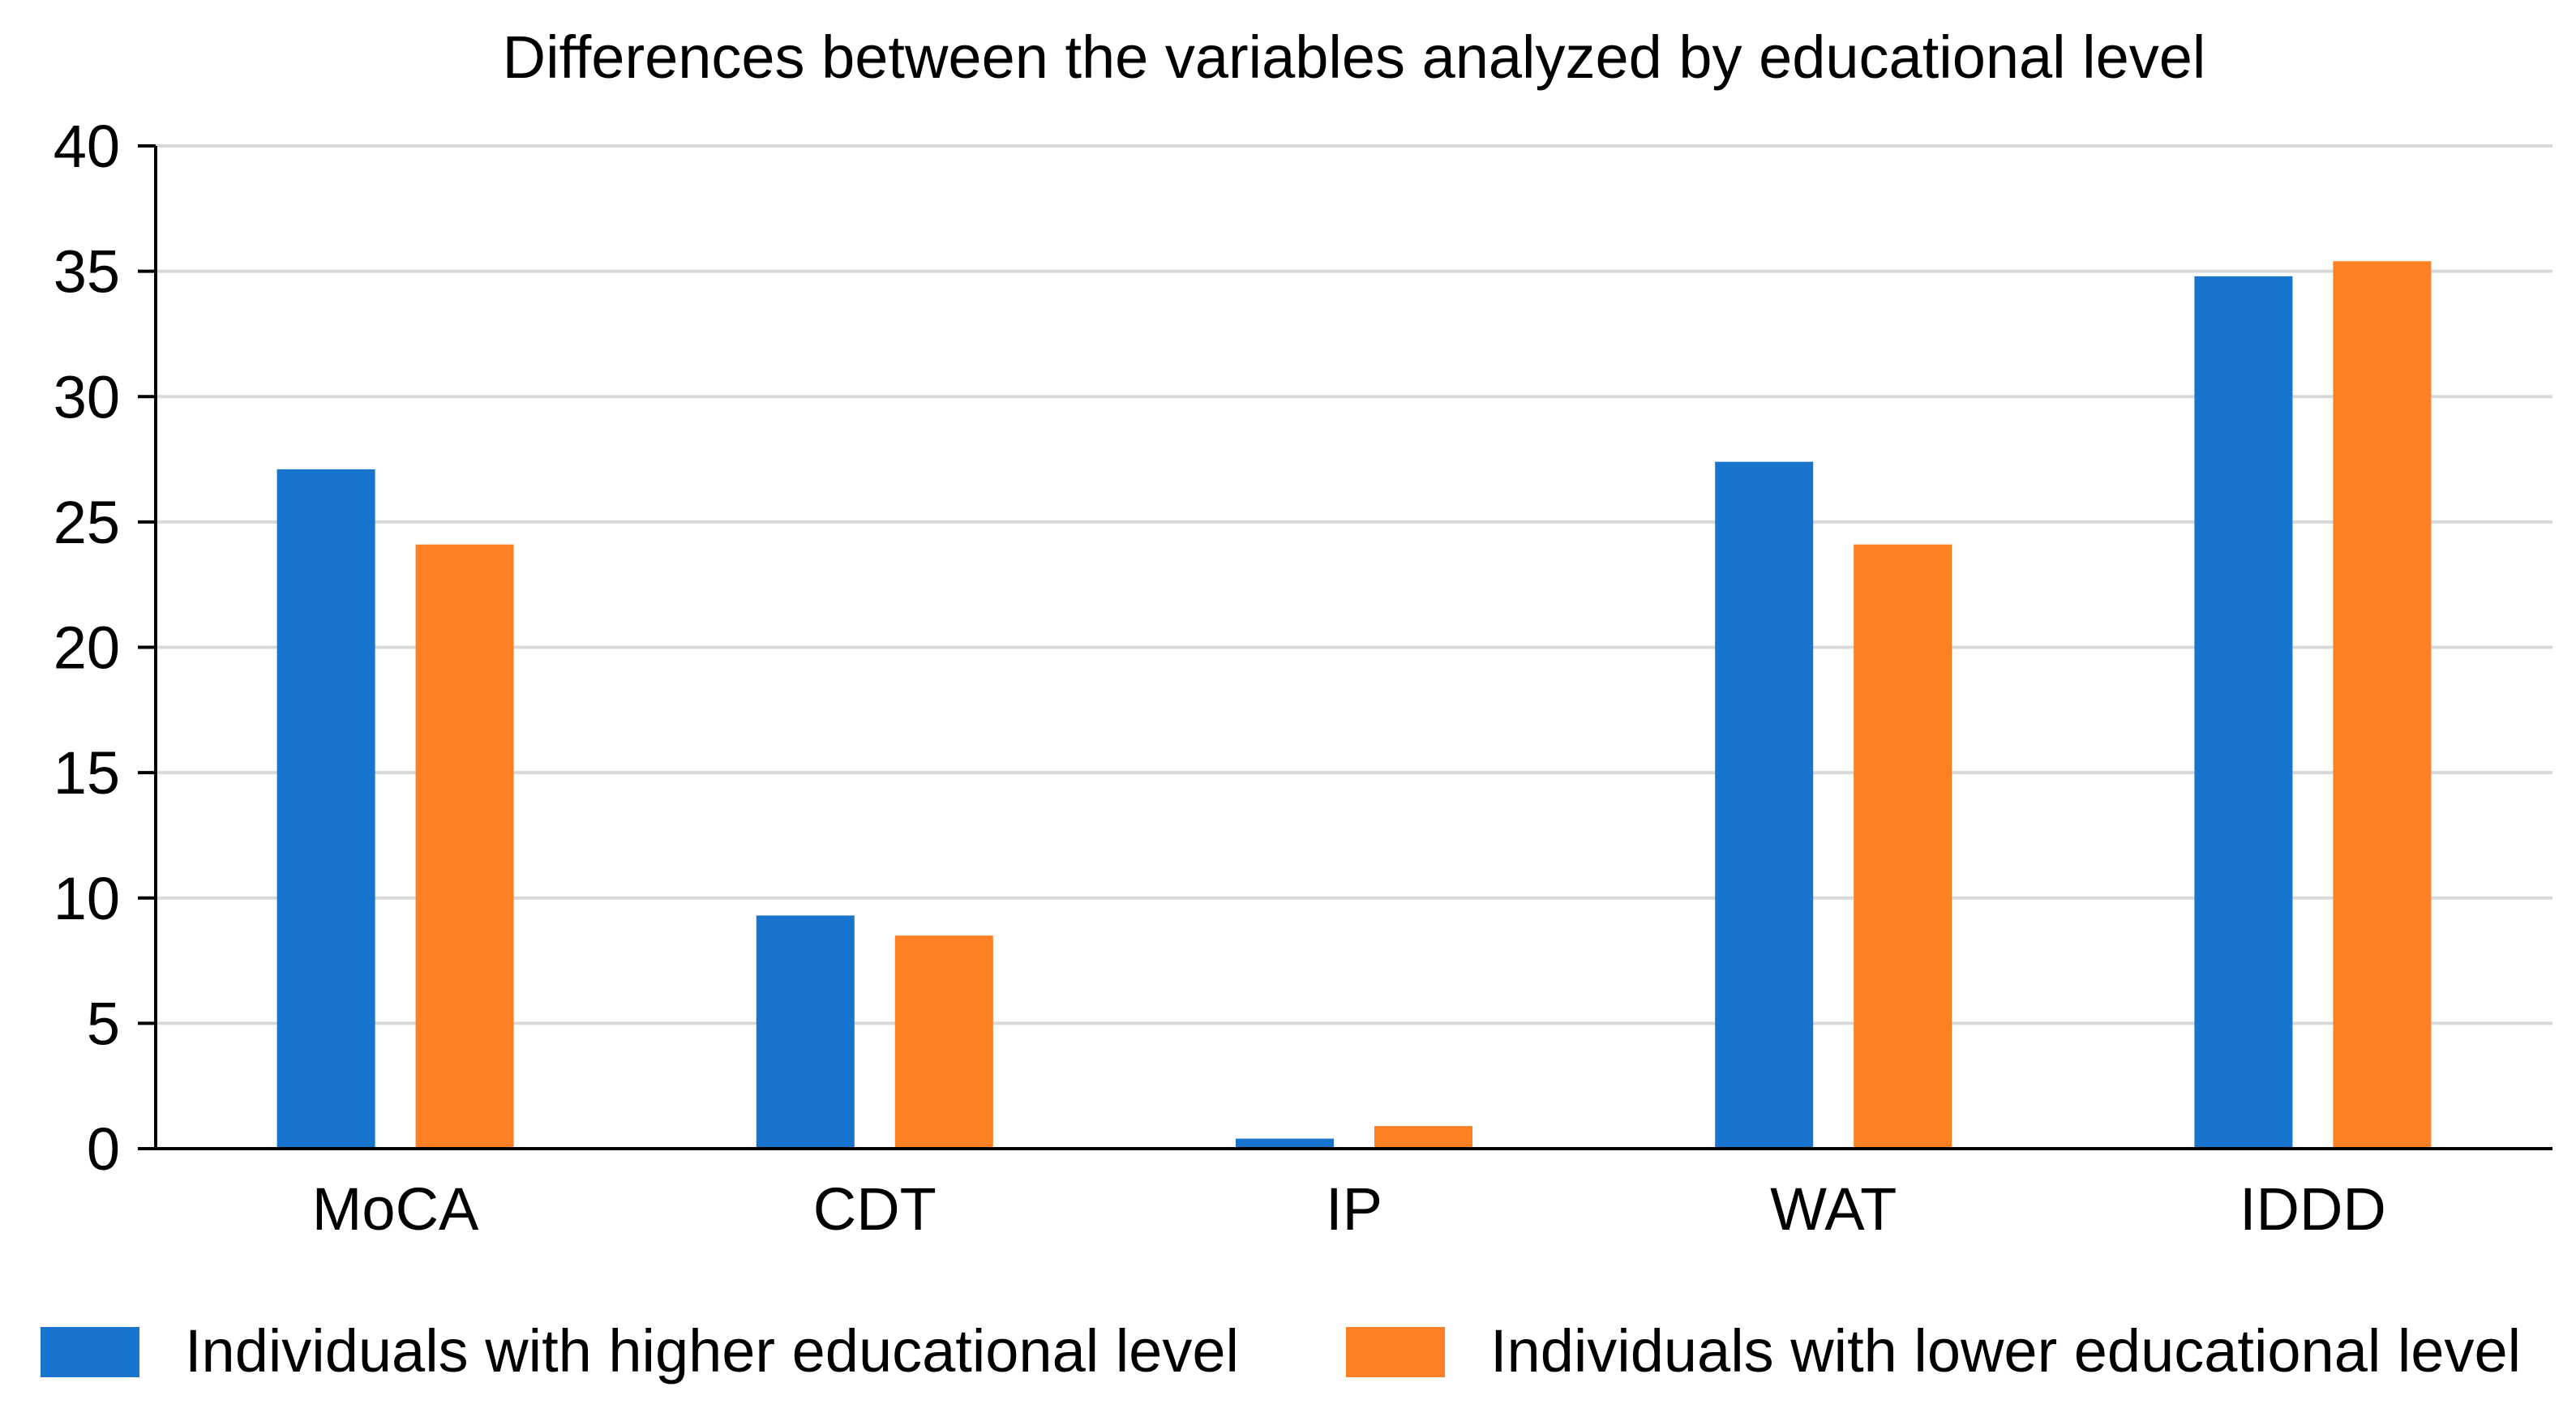 Image resolution: width=2576 pixels, height=1404 pixels. I want to click on y-tick-label: 40, so click(87, 146).